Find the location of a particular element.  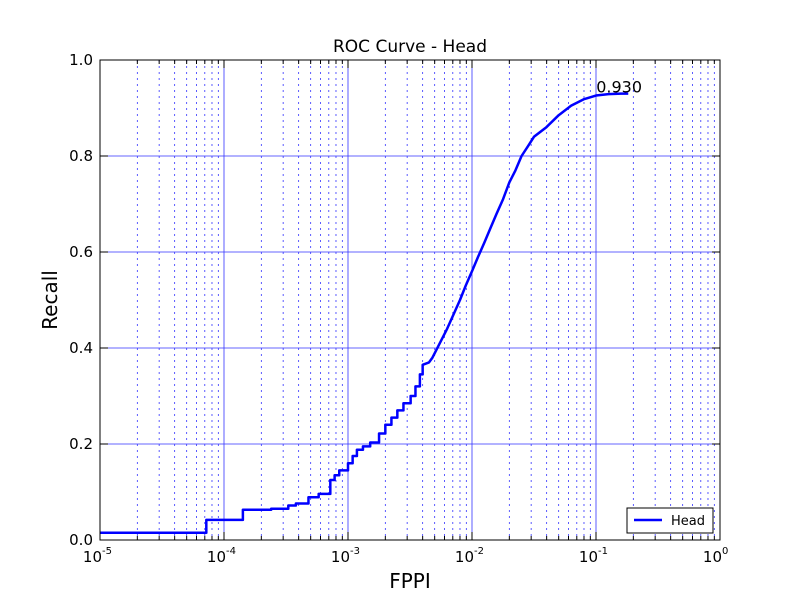

x-tick-label: 10 -2 is located at coordinates (469, 556).